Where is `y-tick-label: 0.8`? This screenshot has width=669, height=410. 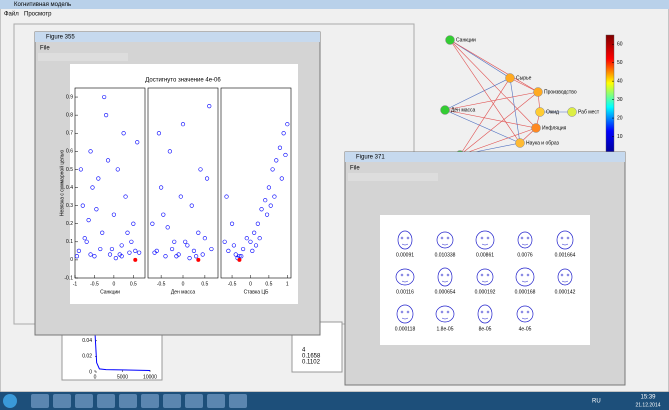
y-tick-label: 0.8 is located at coordinates (69, 115).